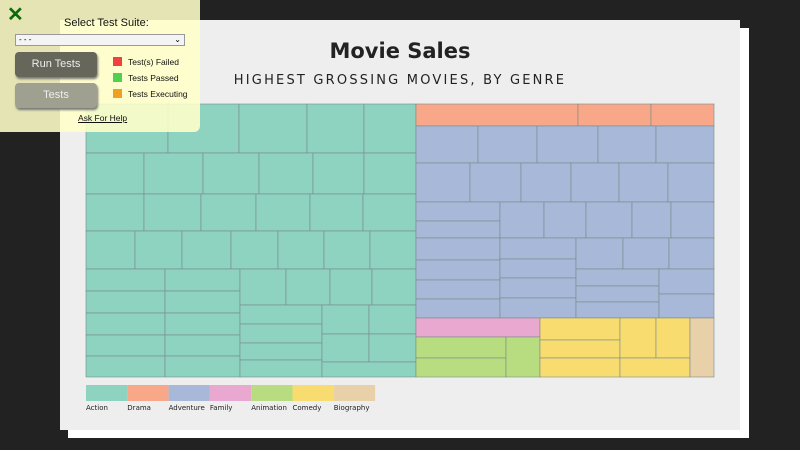 Image resolution: width=800 pixels, height=450 pixels. I want to click on close-icon: ✕, so click(15, 15).